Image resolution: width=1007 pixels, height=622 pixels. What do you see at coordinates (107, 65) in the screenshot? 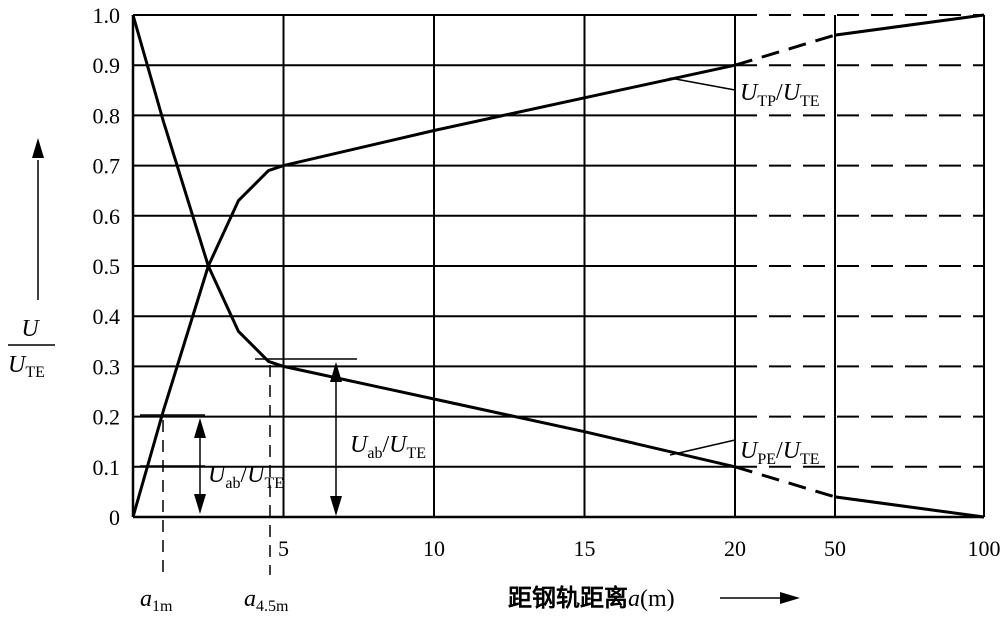
I see `y-tick-label: 0.9` at bounding box center [107, 65].